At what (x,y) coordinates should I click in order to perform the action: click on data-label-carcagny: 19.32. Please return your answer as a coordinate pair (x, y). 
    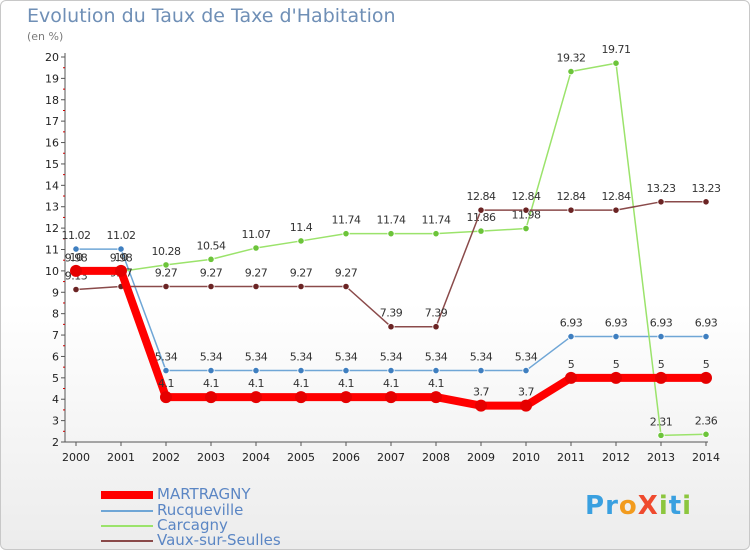
    Looking at the image, I should click on (571, 58).